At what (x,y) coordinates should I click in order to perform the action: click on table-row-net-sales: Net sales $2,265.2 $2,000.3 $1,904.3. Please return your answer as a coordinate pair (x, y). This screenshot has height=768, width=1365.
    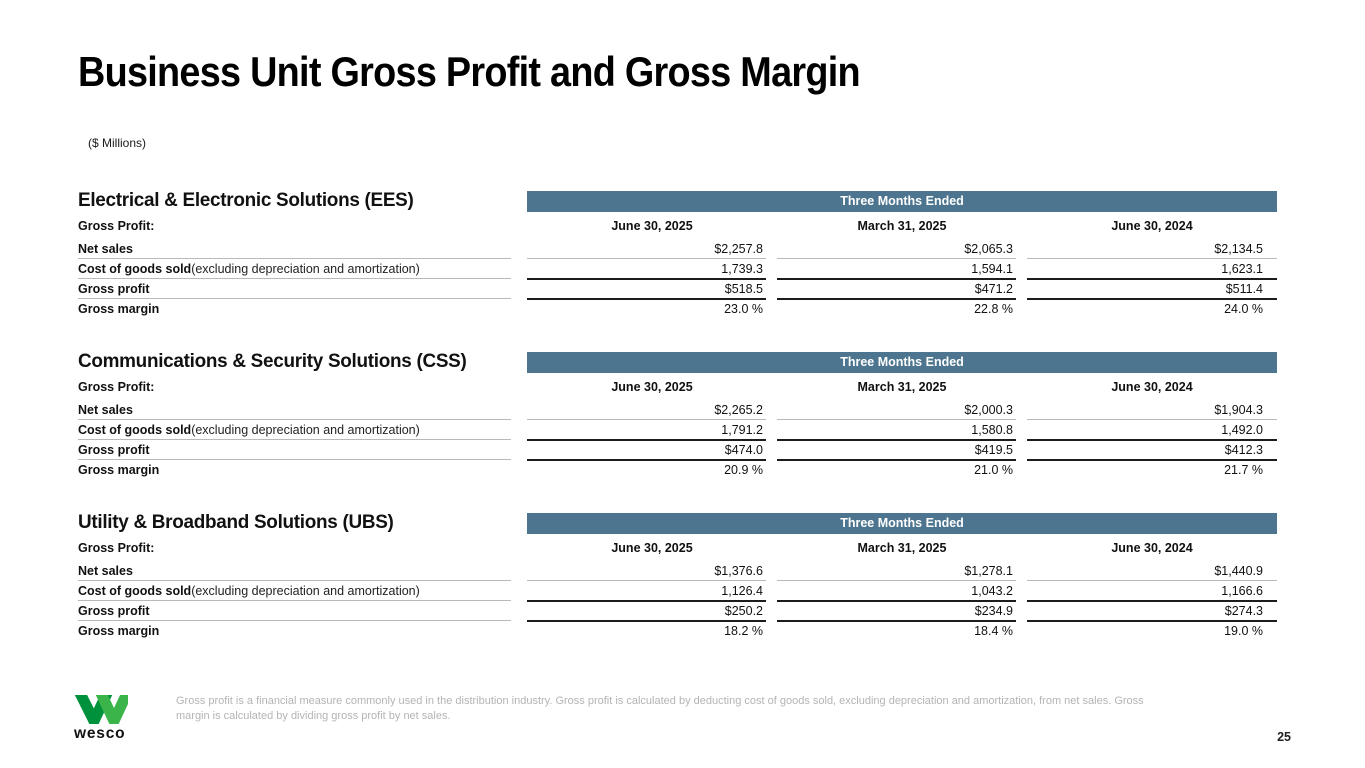
    Looking at the image, I should click on (677, 410).